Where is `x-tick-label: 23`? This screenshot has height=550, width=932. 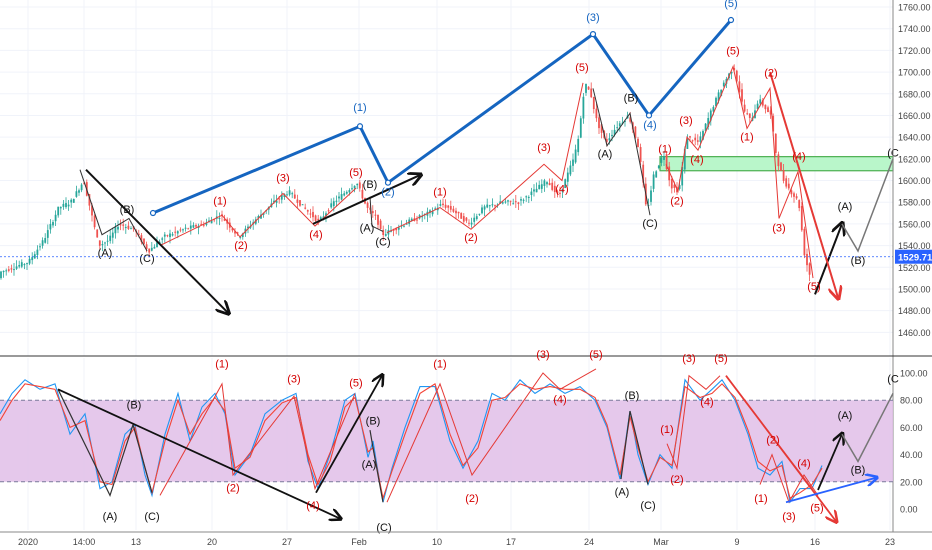 x-tick-label: 23 is located at coordinates (890, 542).